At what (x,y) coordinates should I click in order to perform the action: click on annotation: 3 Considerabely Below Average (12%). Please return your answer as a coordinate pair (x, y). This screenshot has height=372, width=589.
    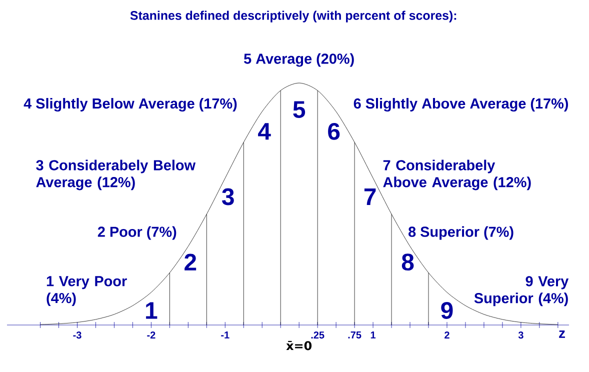
    Looking at the image, I should click on (116, 175).